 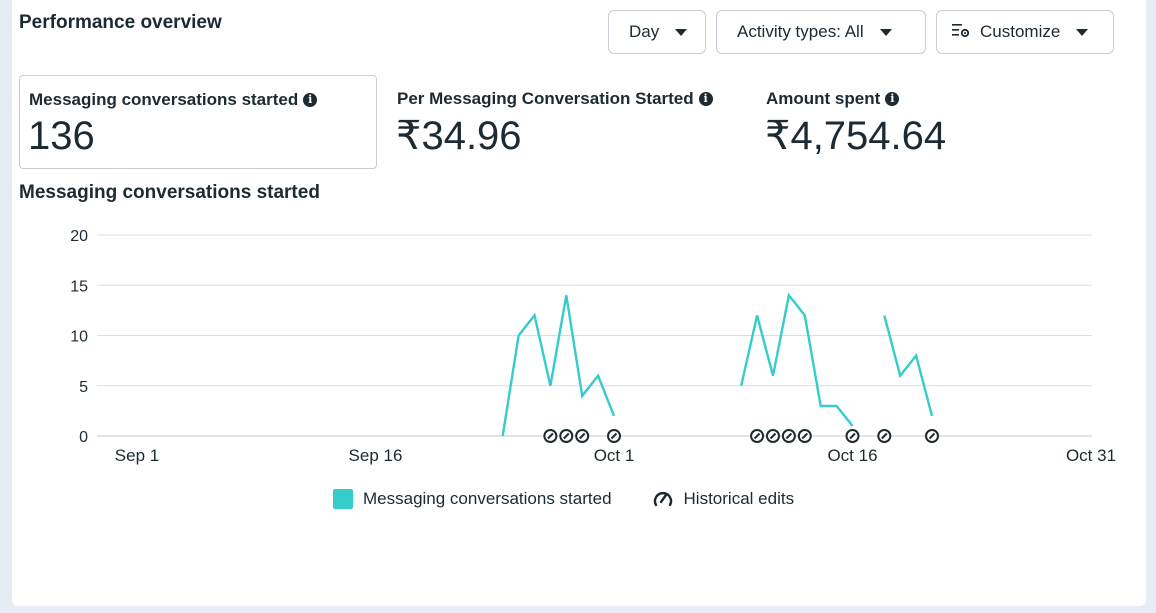 What do you see at coordinates (61, 136) in the screenshot?
I see `metric-value: 136` at bounding box center [61, 136].